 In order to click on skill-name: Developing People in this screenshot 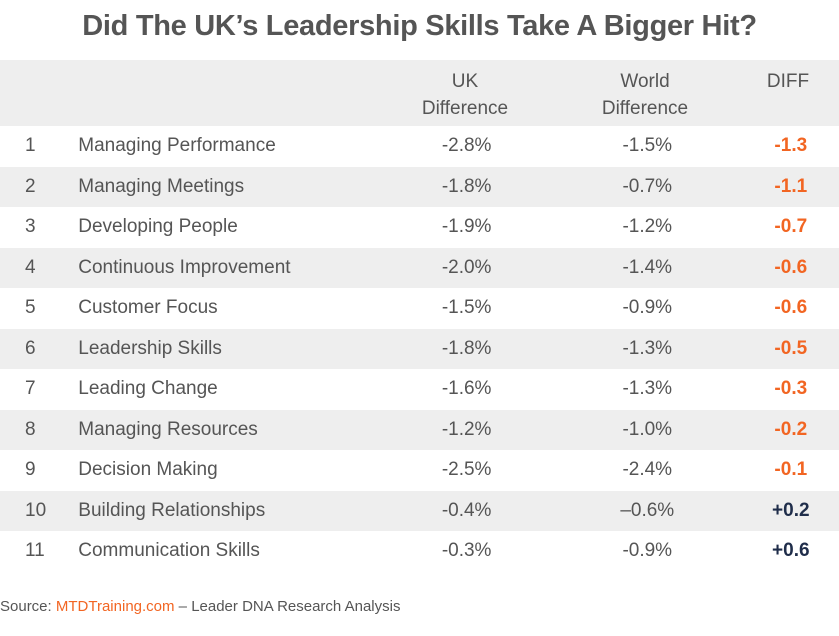, I will do `click(158, 227)`.